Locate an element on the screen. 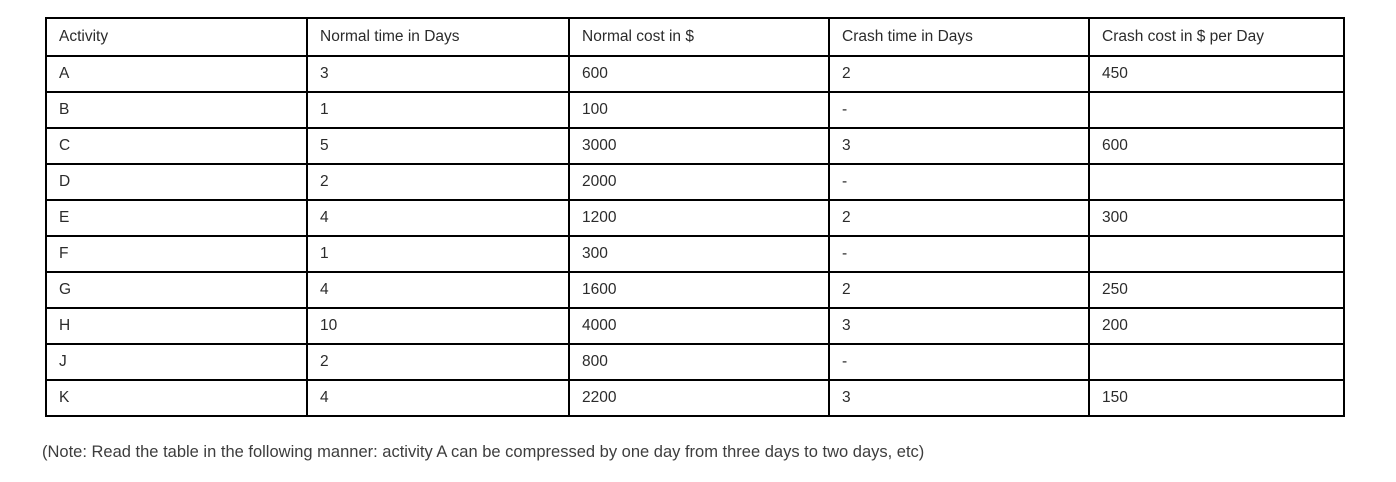  table-row: B 1 100- is located at coordinates (695, 110).